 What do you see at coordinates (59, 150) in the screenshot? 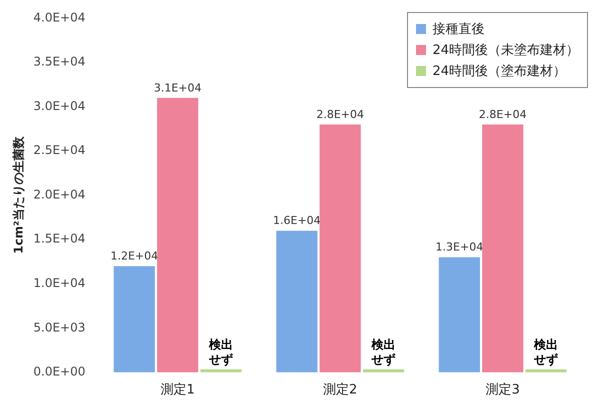
I see `y-tick-label: 2.5E+04` at bounding box center [59, 150].